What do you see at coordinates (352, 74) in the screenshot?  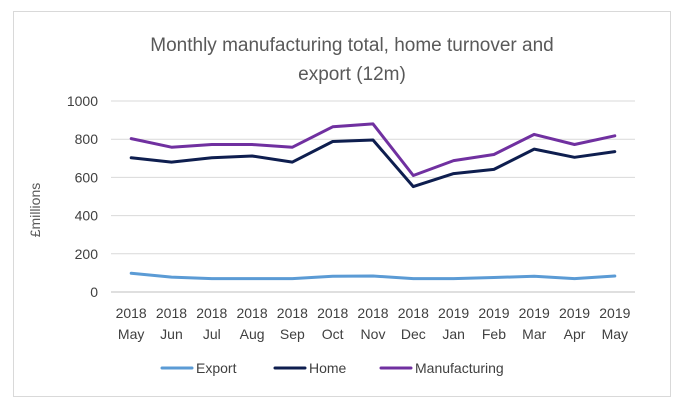 I see `chart-title-line-2: export (12m)` at bounding box center [352, 74].